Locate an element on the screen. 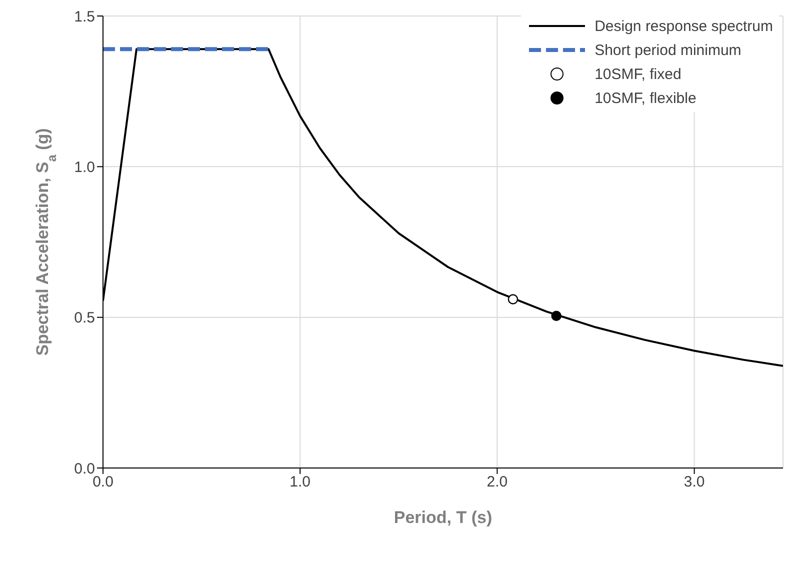 Image resolution: width=798 pixels, height=567 pixels. y-tick-label: 0.0 is located at coordinates (84, 469).